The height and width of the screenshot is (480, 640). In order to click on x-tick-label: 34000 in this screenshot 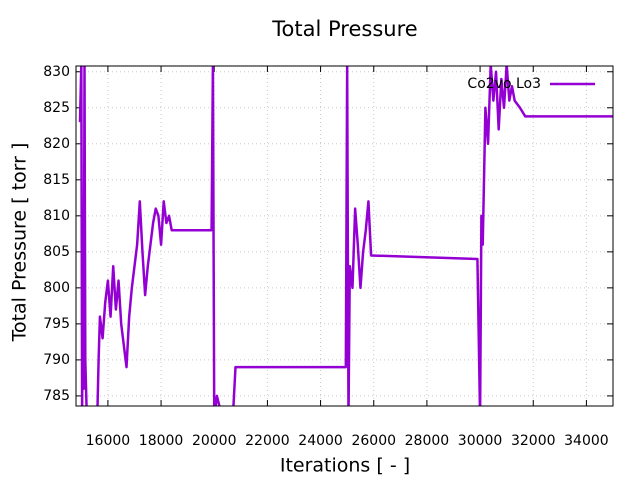, I will do `click(586, 441)`.